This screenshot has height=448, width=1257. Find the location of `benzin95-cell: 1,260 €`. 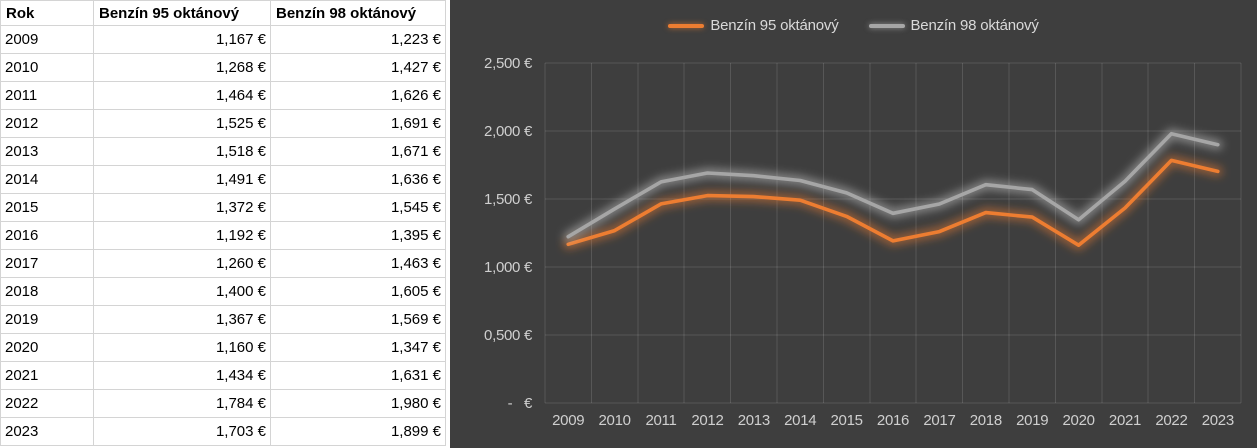

benzin95-cell: 1,260 € is located at coordinates (182, 263).